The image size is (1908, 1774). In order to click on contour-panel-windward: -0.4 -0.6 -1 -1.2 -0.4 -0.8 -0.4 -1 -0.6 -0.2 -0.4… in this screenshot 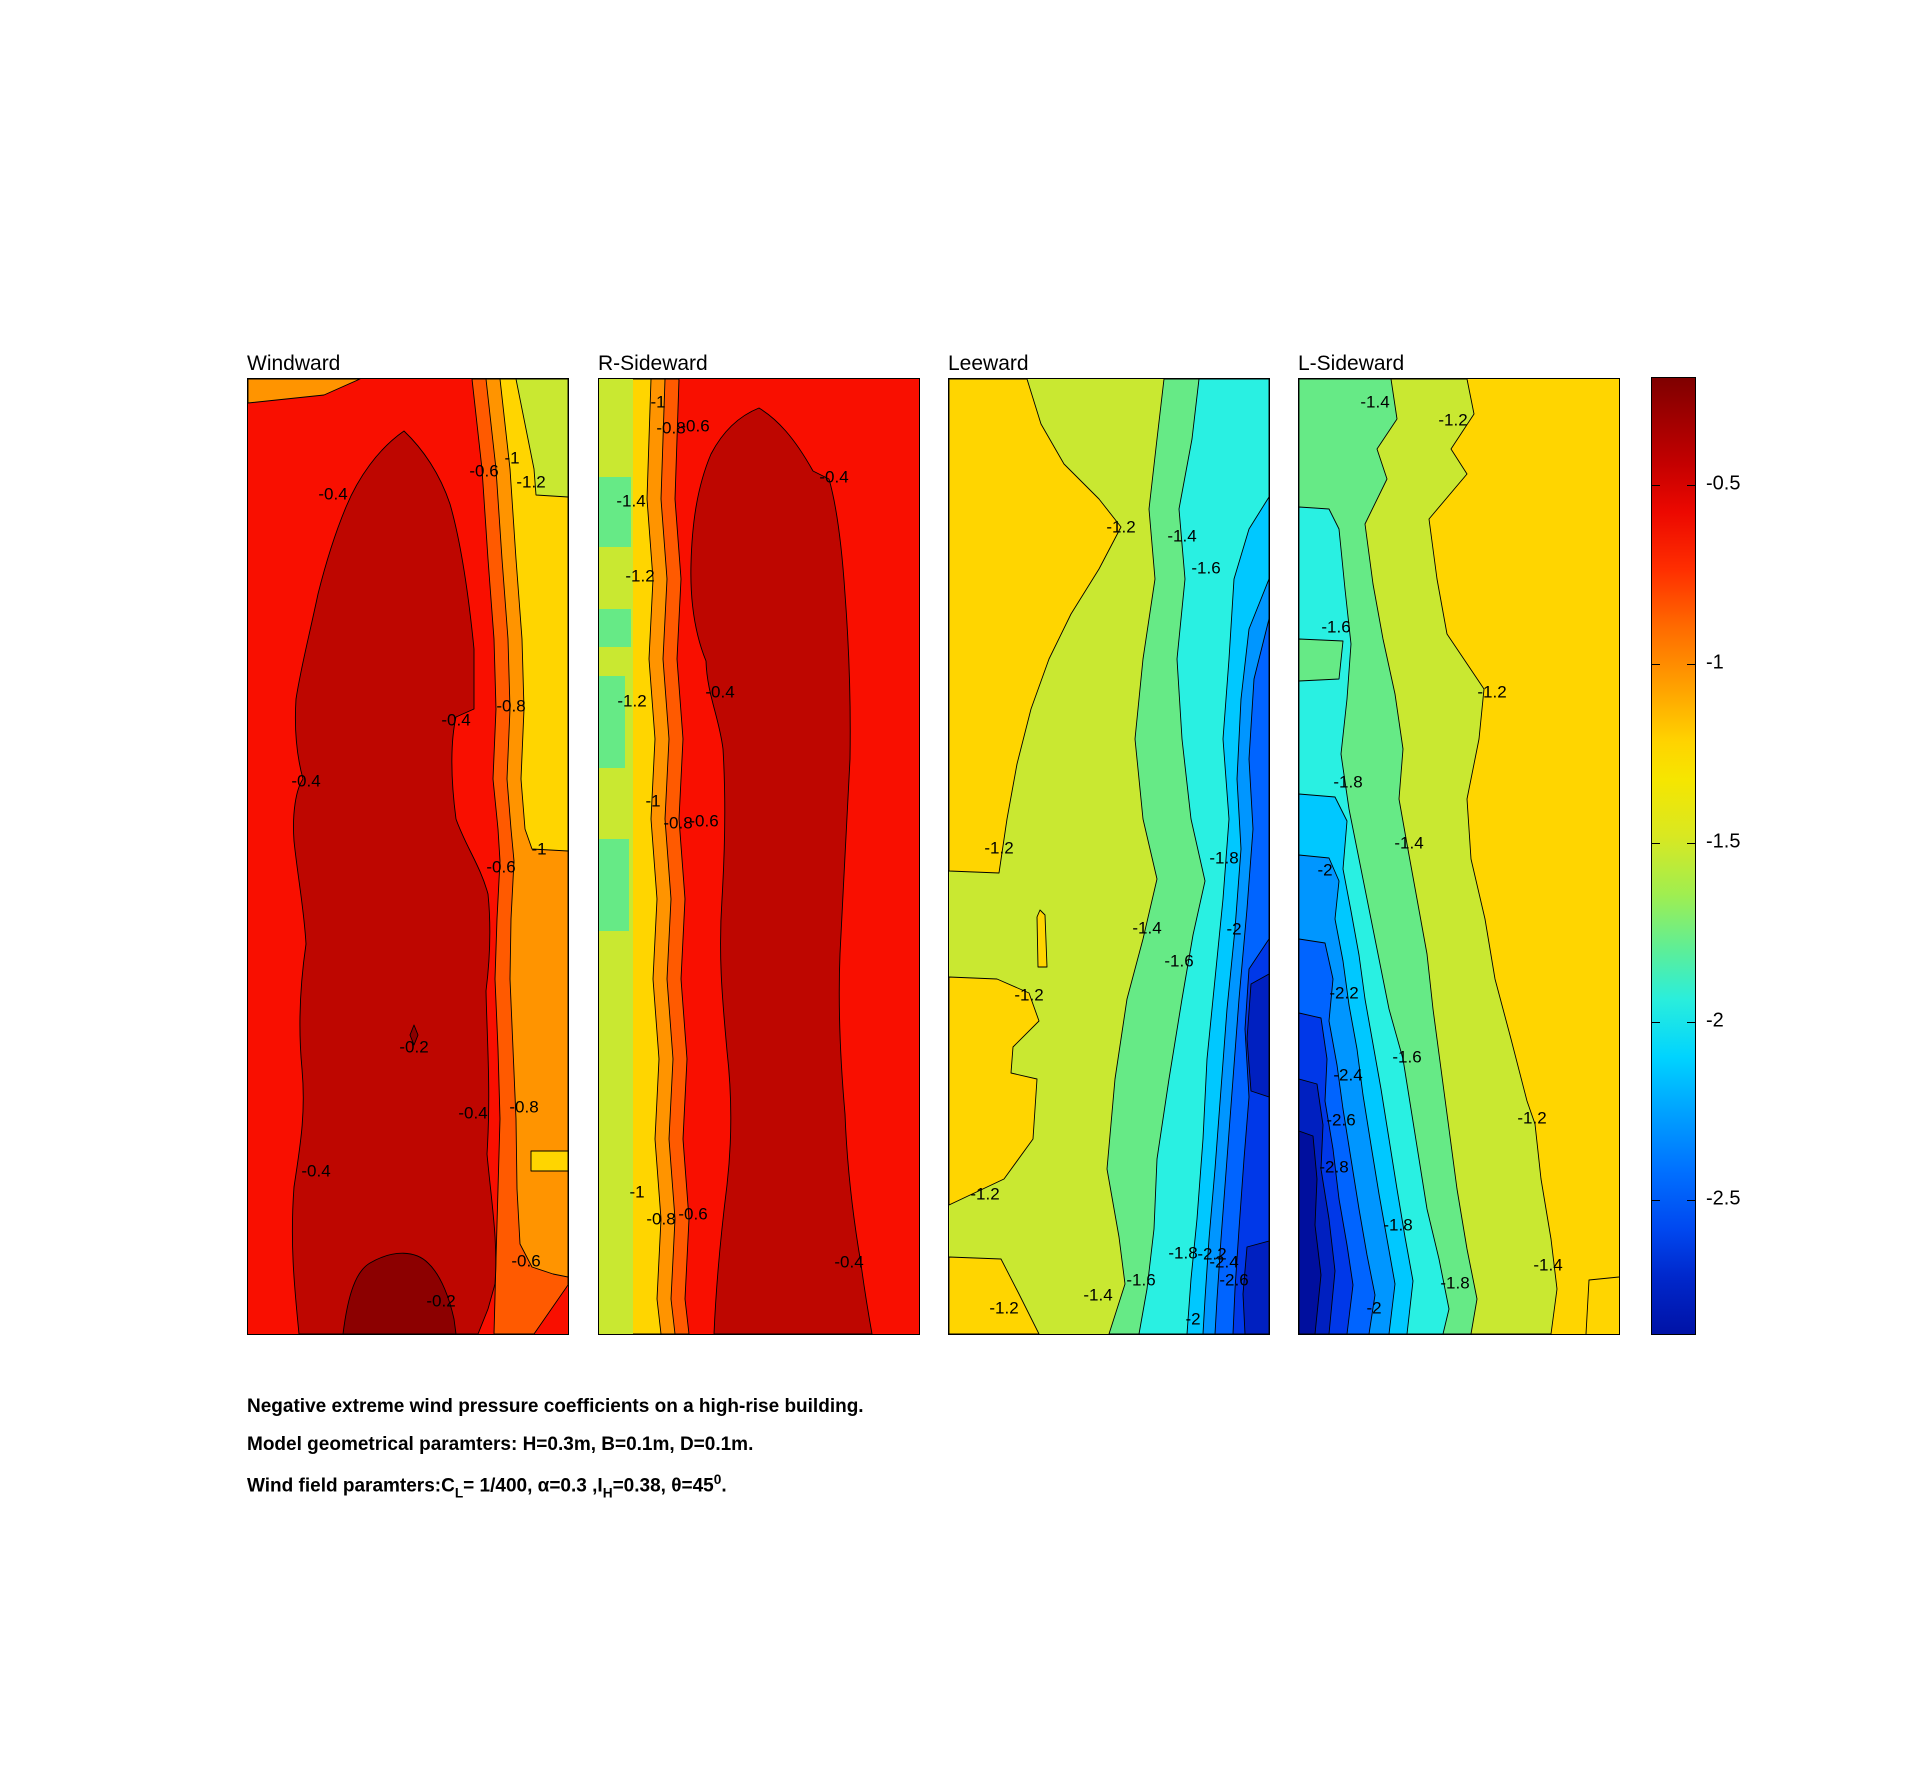, I will do `click(408, 856)`.